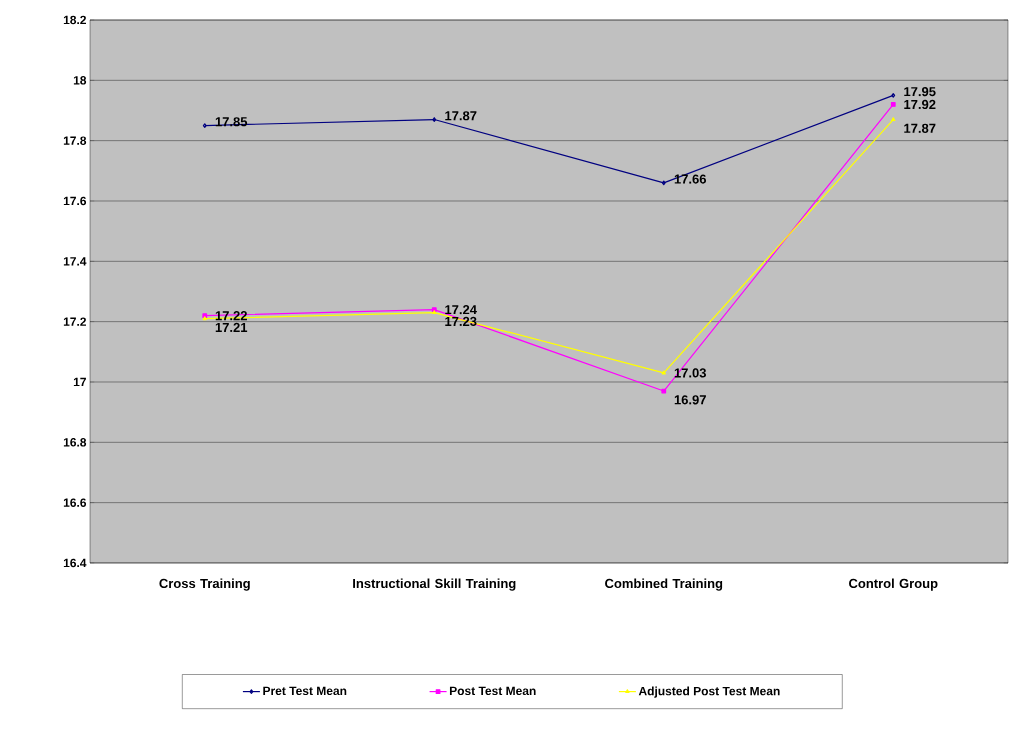 This screenshot has height=729, width=1014. Describe the element at coordinates (231, 327) in the screenshot. I see `data-label: 17.21` at that location.